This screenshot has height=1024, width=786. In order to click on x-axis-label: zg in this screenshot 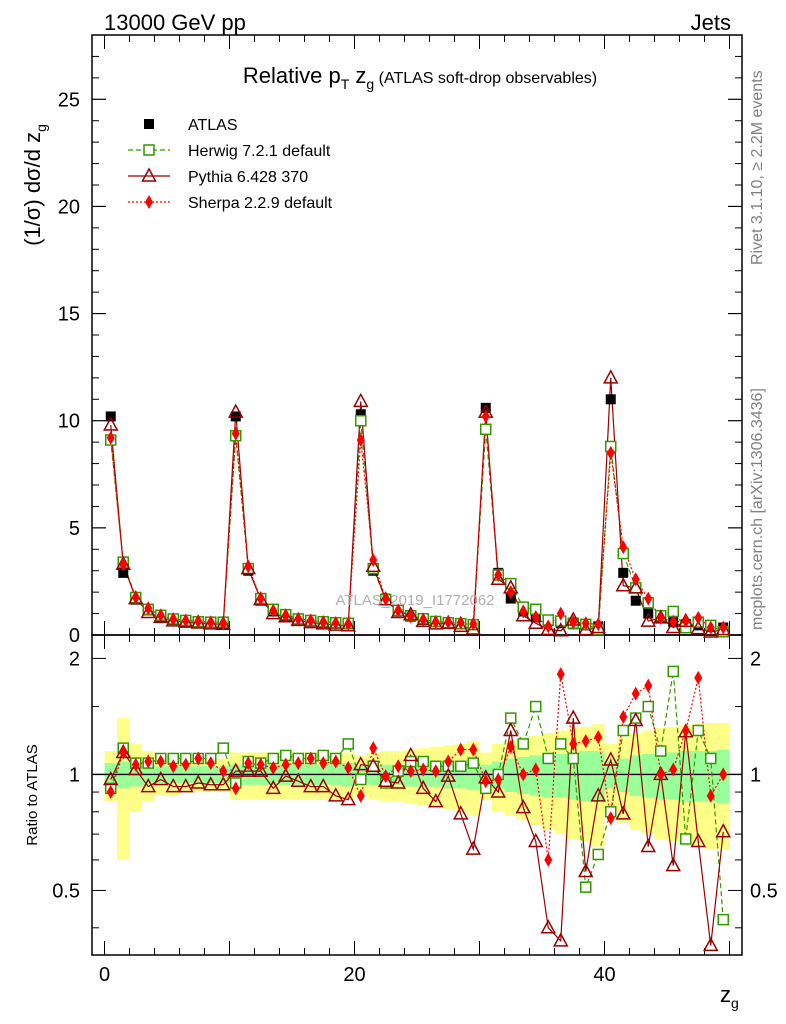, I will do `click(729, 996)`.